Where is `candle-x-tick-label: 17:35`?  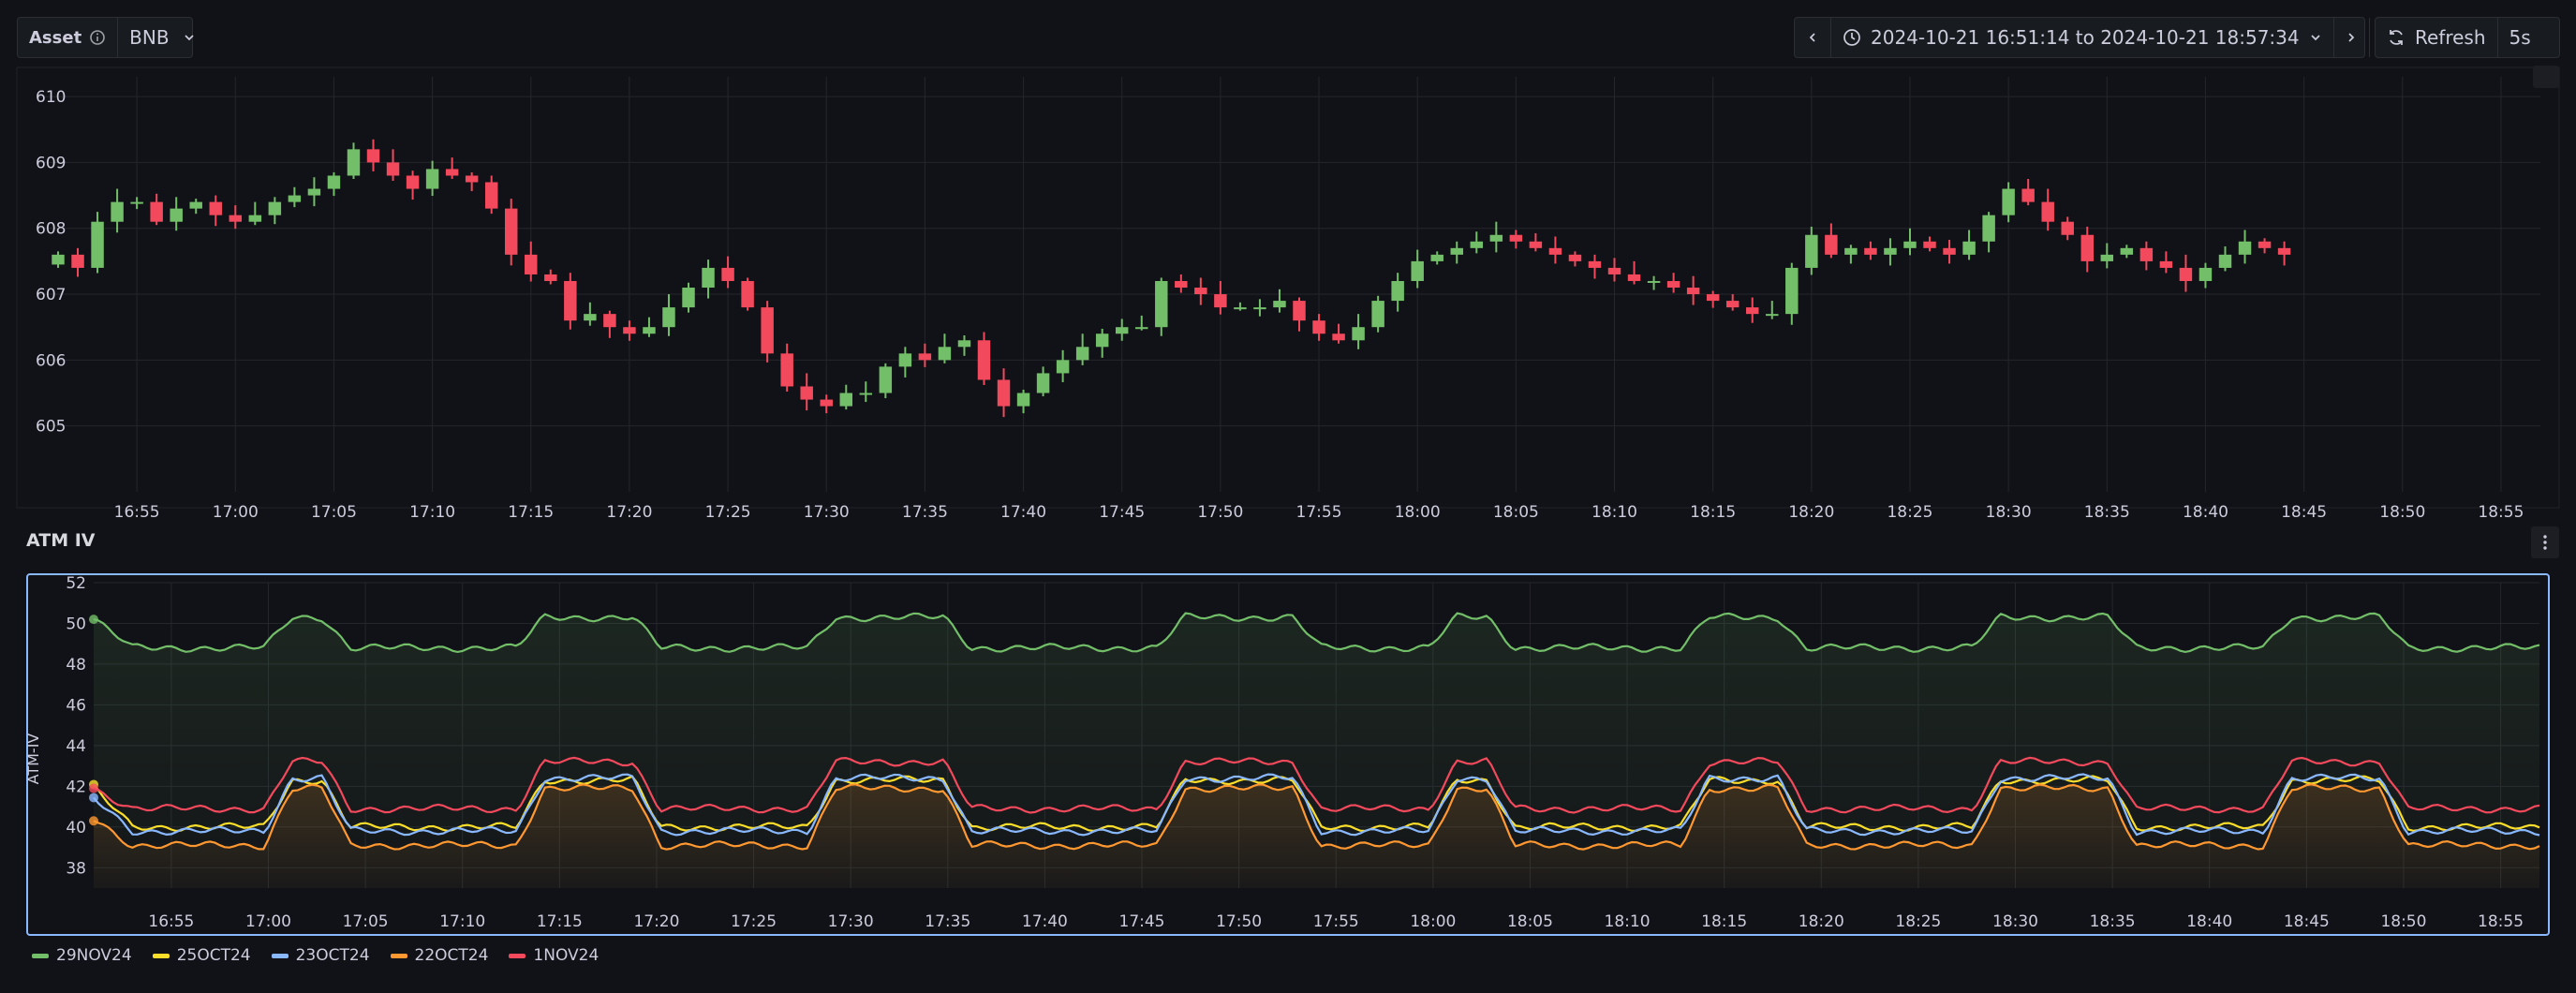 candle-x-tick-label: 17:35 is located at coordinates (925, 512).